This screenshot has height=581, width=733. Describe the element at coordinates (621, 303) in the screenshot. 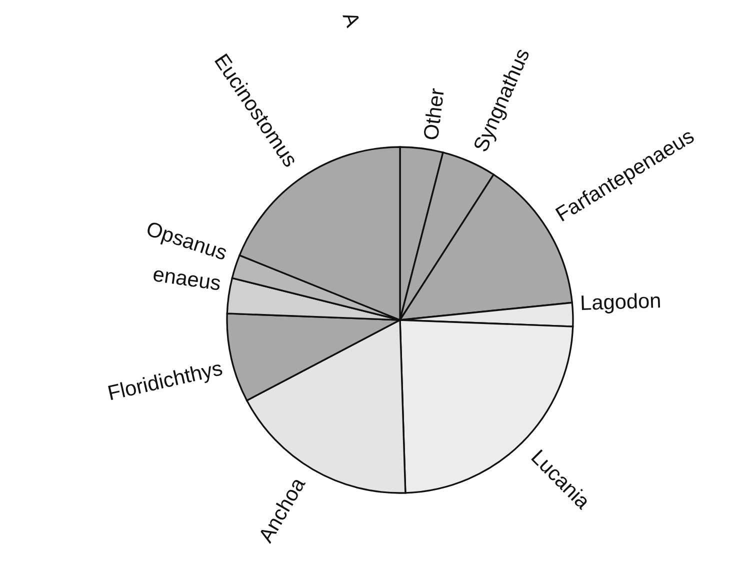

I see `slice-label: Lagodon` at that location.